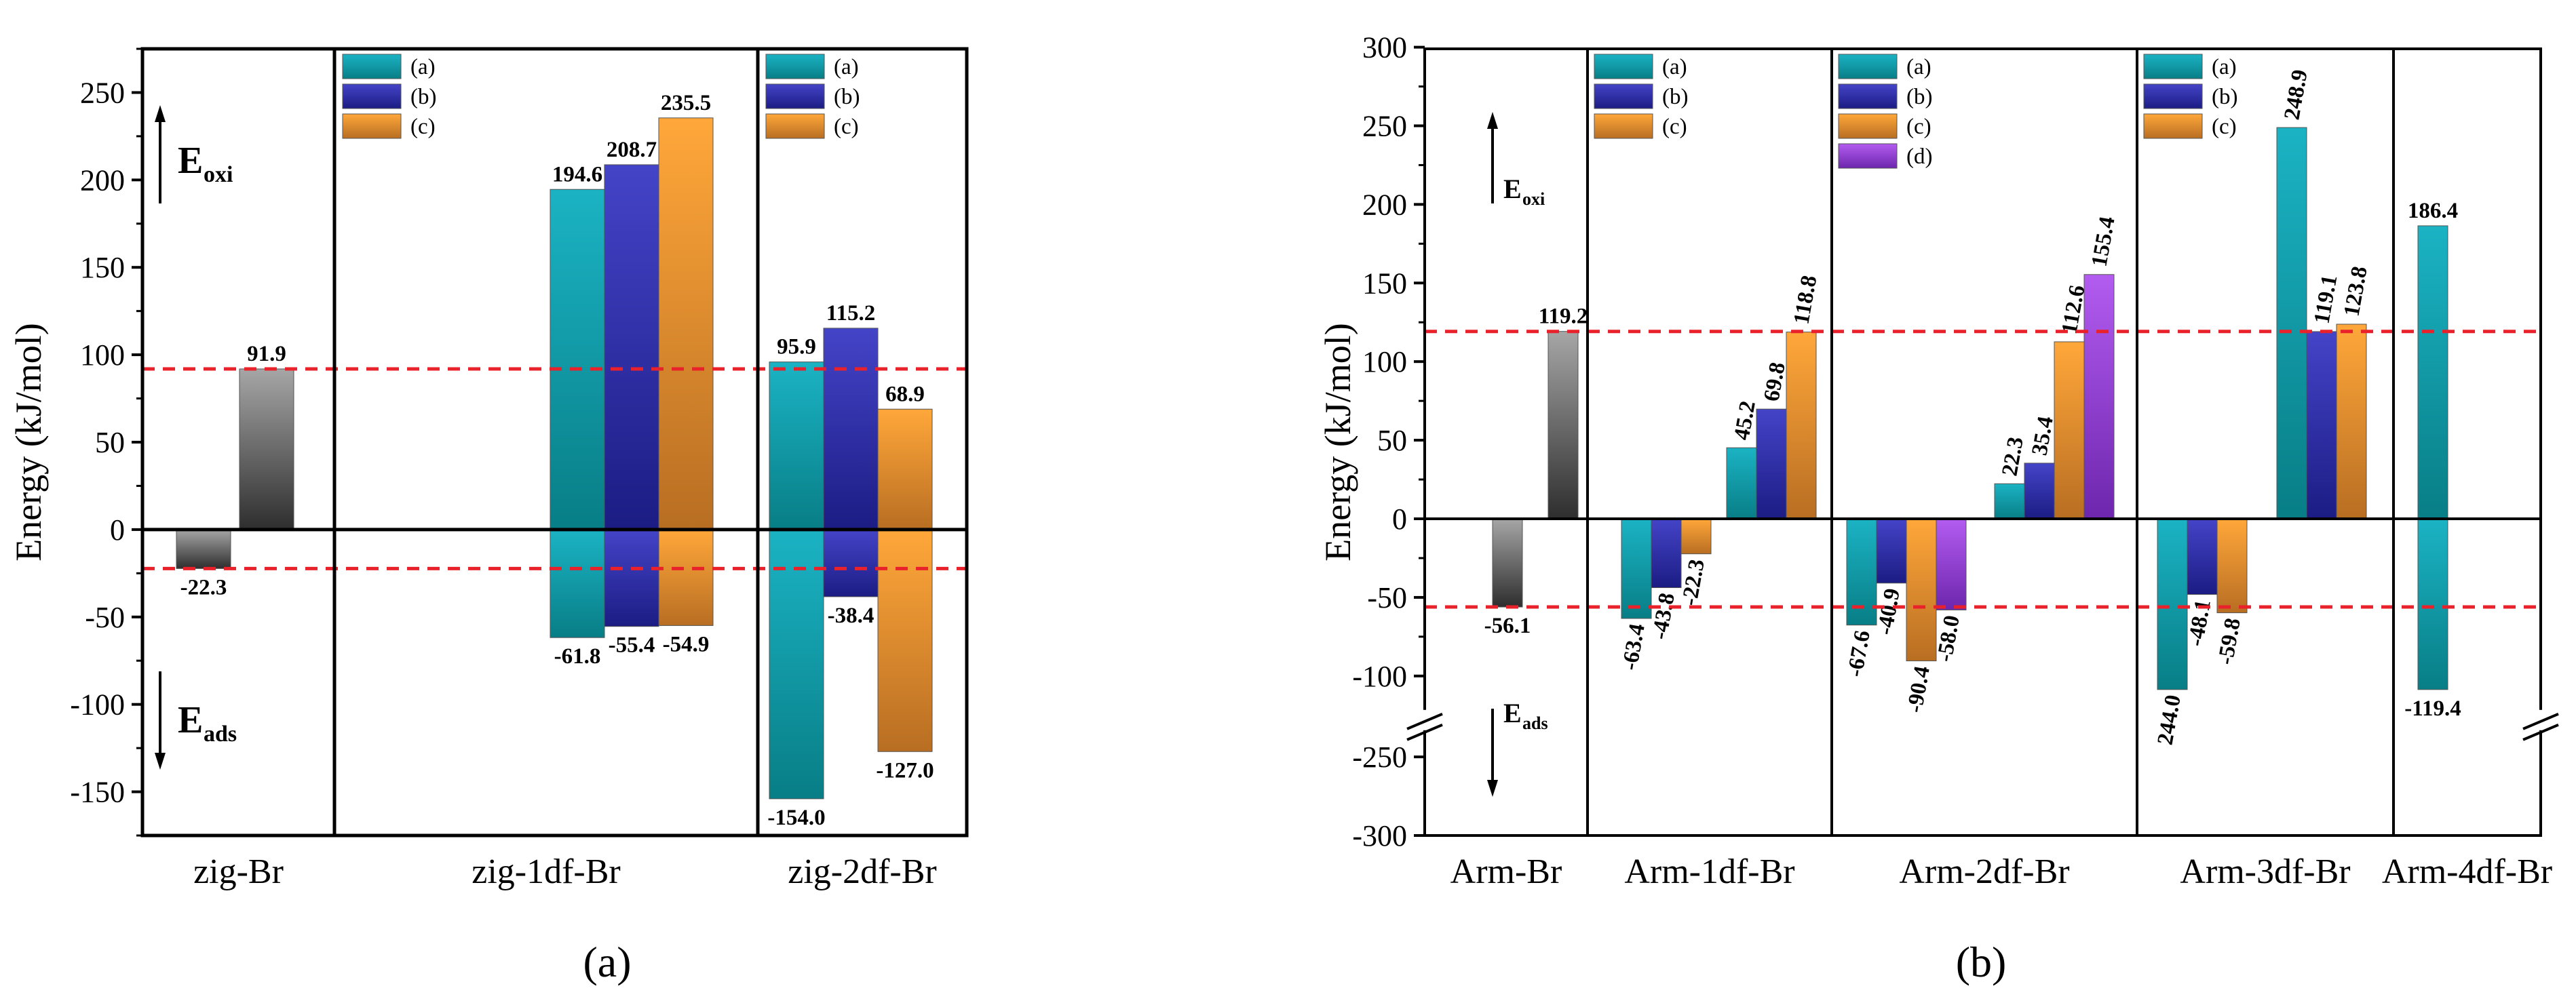  What do you see at coordinates (2043, 435) in the screenshot?
I see `data-label: 35.4` at bounding box center [2043, 435].